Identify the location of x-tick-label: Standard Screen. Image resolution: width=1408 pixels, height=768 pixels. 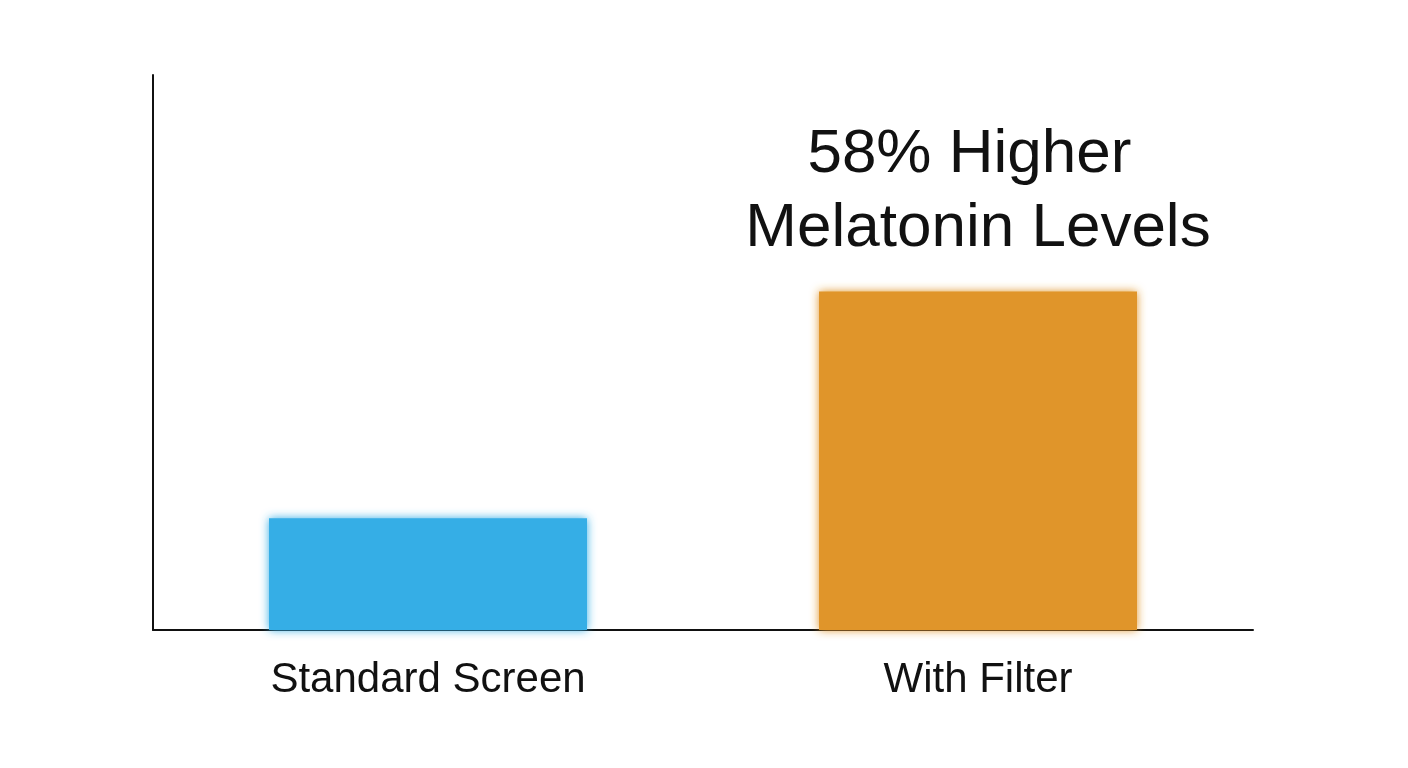
(428, 677).